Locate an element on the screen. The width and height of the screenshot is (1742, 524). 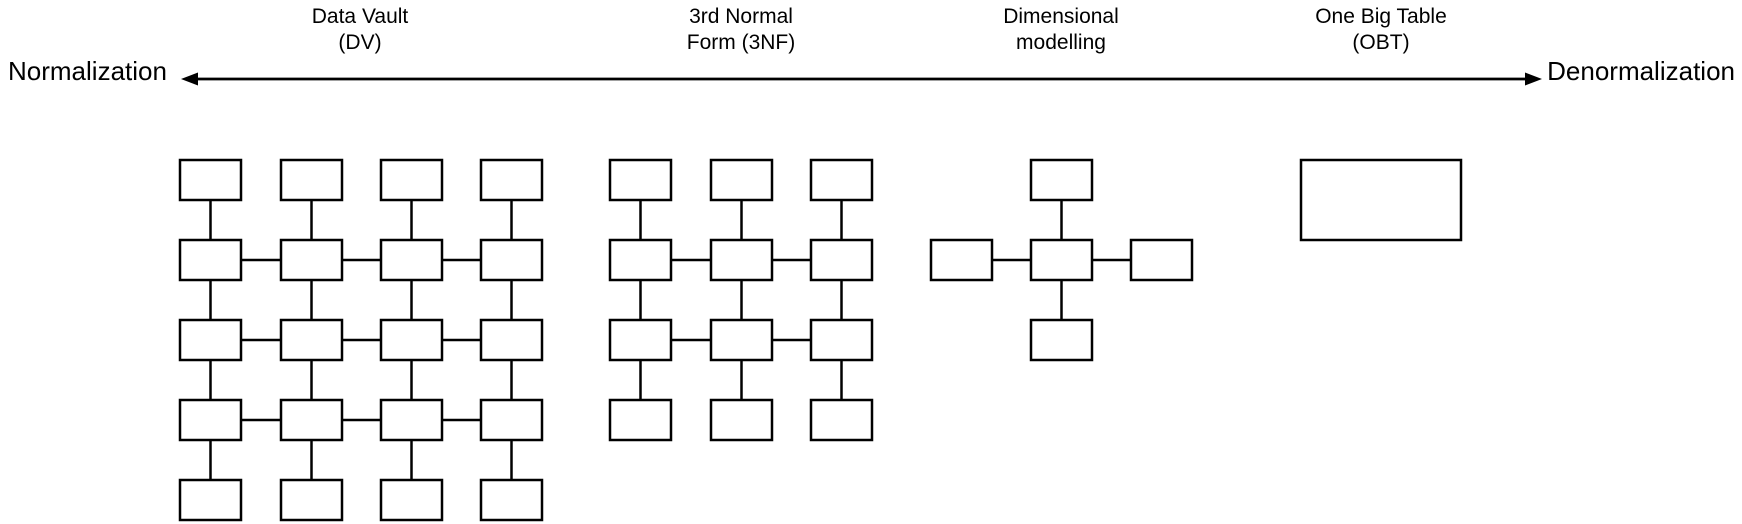
label-line: (OBT) is located at coordinates (1381, 42).